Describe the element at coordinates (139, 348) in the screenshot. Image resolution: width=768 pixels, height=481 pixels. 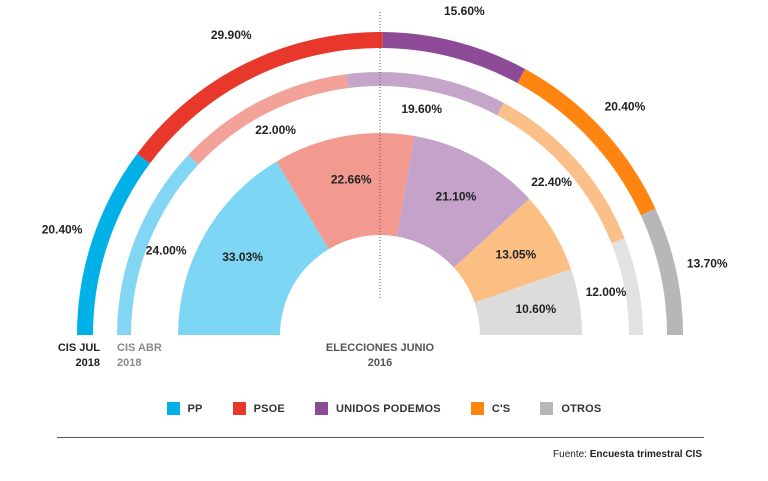
I see `ring-label-line1: CIS ABR` at that location.